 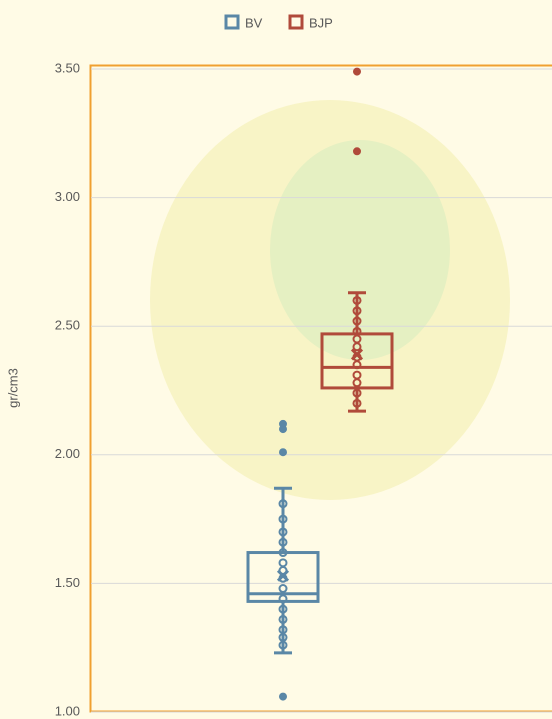 I want to click on y-tick-label: 2.00, so click(x=67, y=453).